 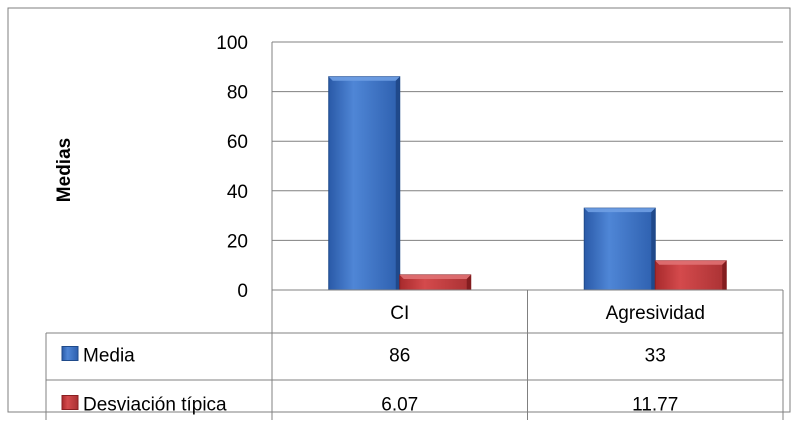 What do you see at coordinates (64, 170) in the screenshot?
I see `y-axis-label: Medias` at bounding box center [64, 170].